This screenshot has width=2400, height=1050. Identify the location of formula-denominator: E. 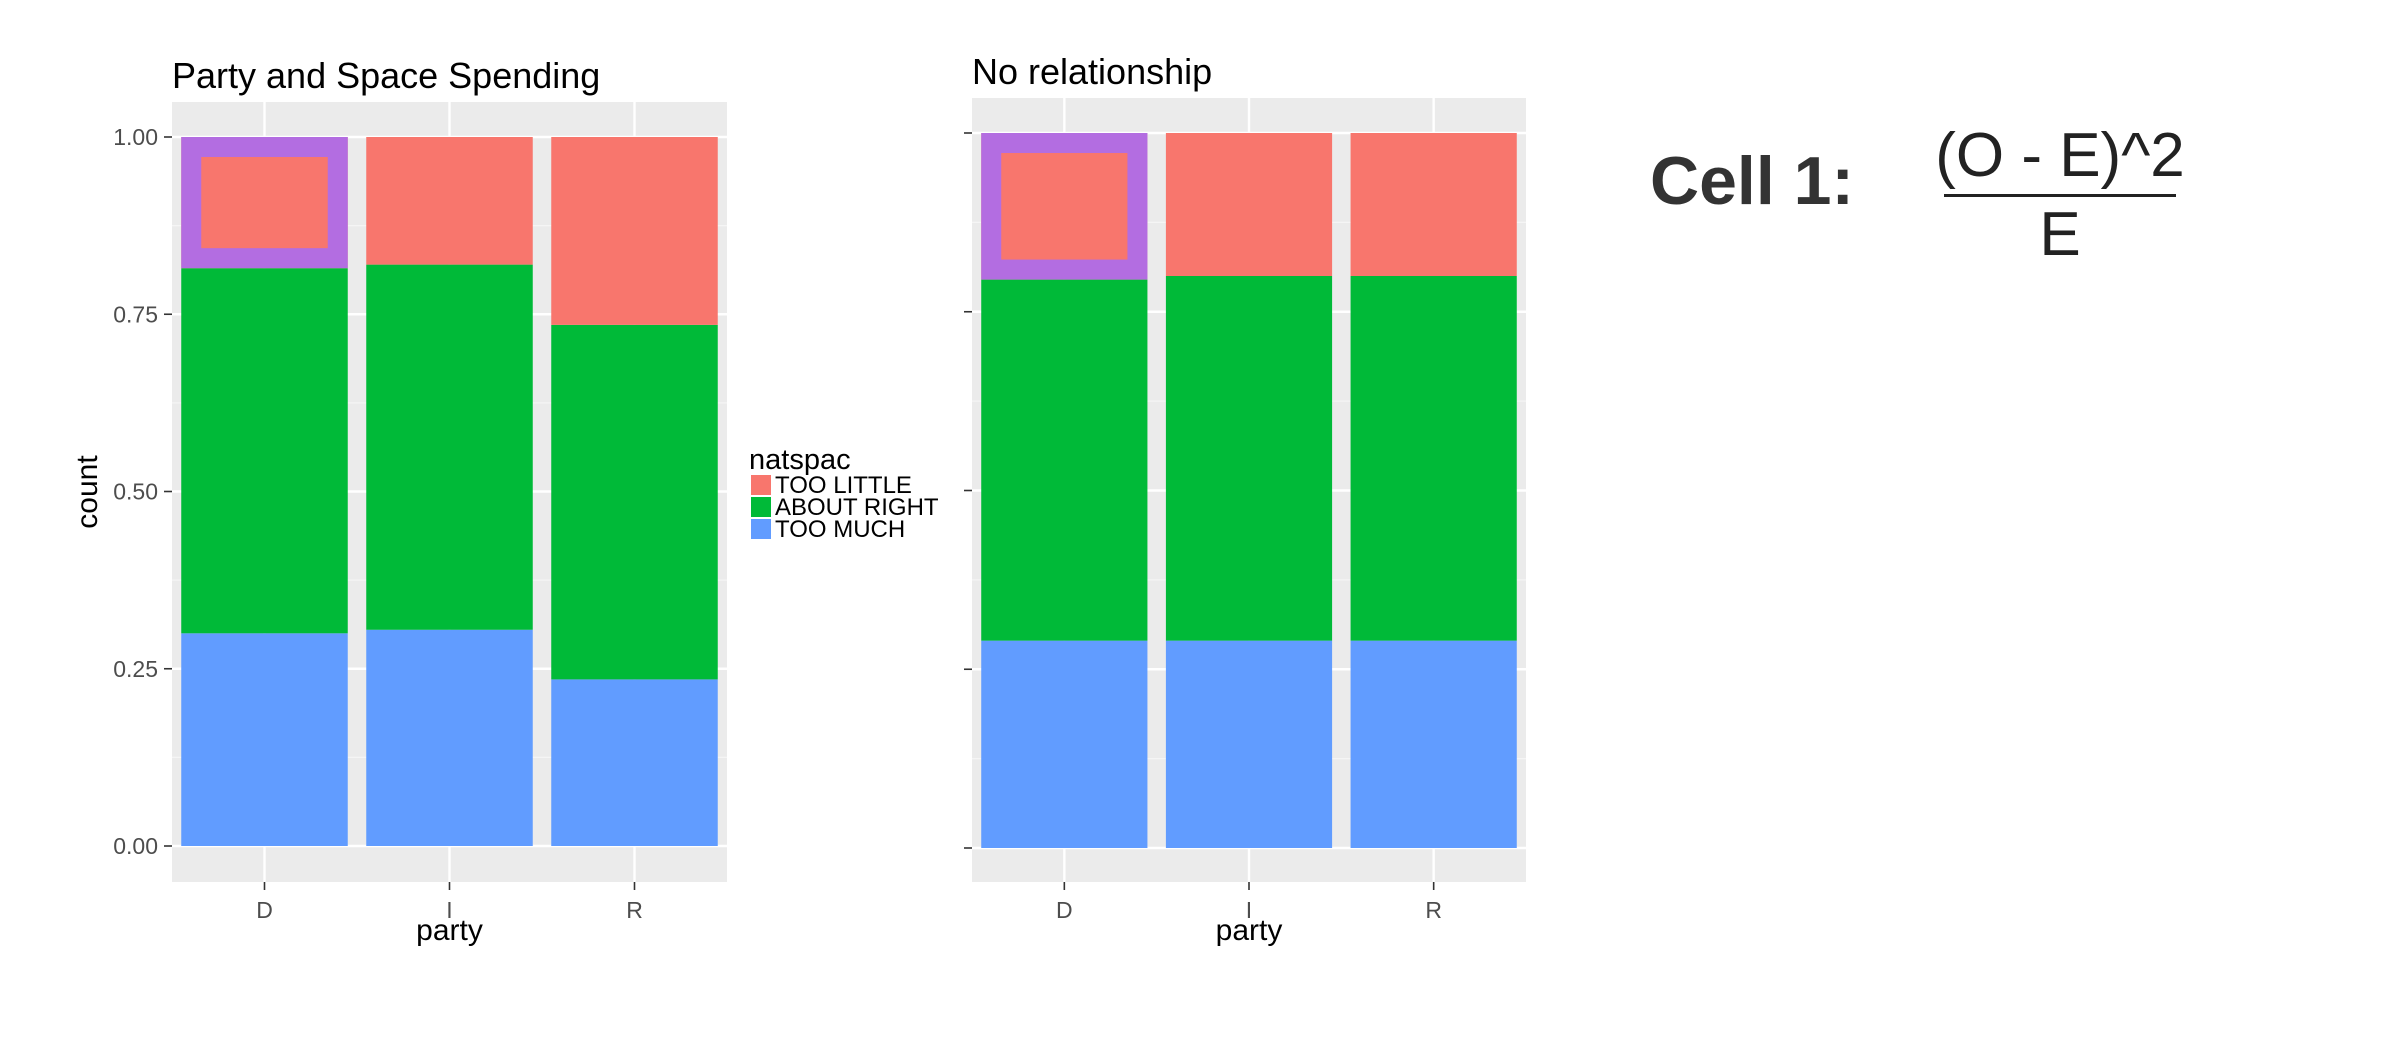
(2060, 234).